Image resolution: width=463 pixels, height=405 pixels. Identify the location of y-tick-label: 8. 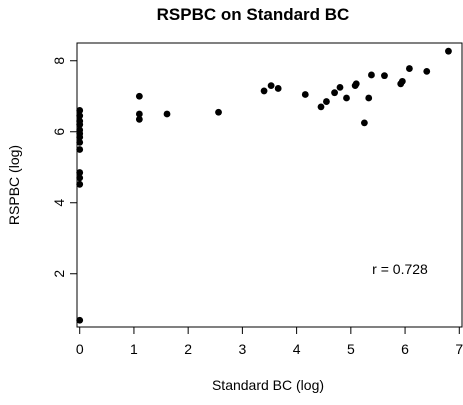
(59, 61).